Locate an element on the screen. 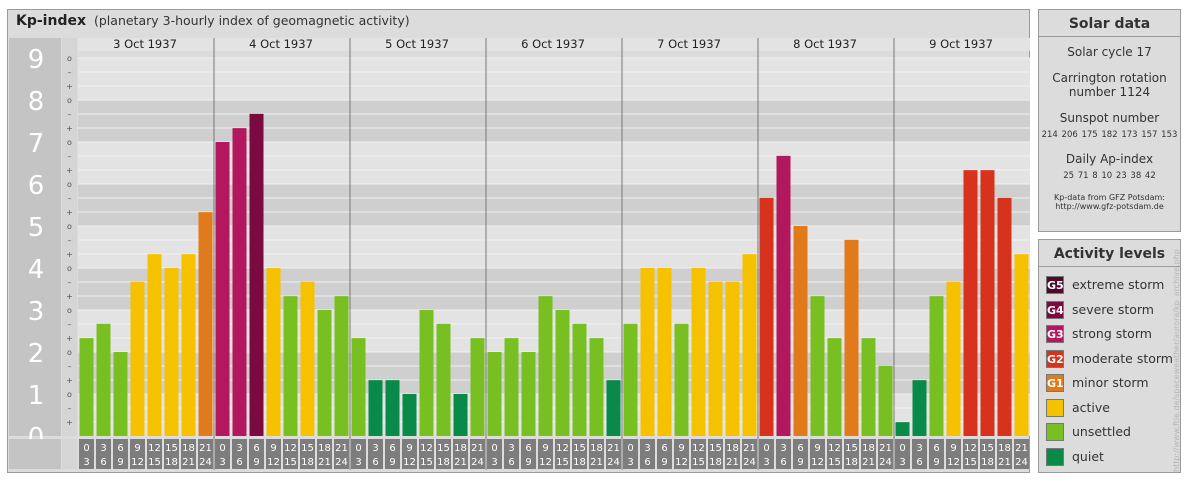  interval-start-label: 21 is located at coordinates (477, 448).